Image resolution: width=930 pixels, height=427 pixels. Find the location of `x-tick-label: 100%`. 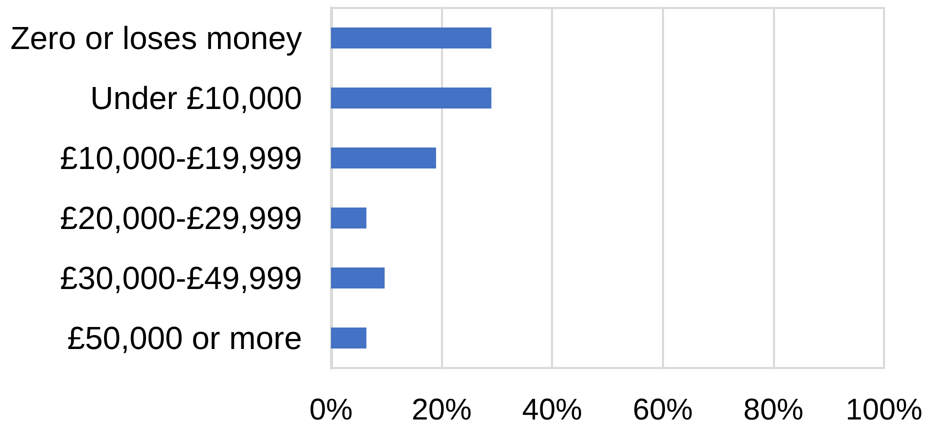

x-tick-label: 100% is located at coordinates (884, 410).